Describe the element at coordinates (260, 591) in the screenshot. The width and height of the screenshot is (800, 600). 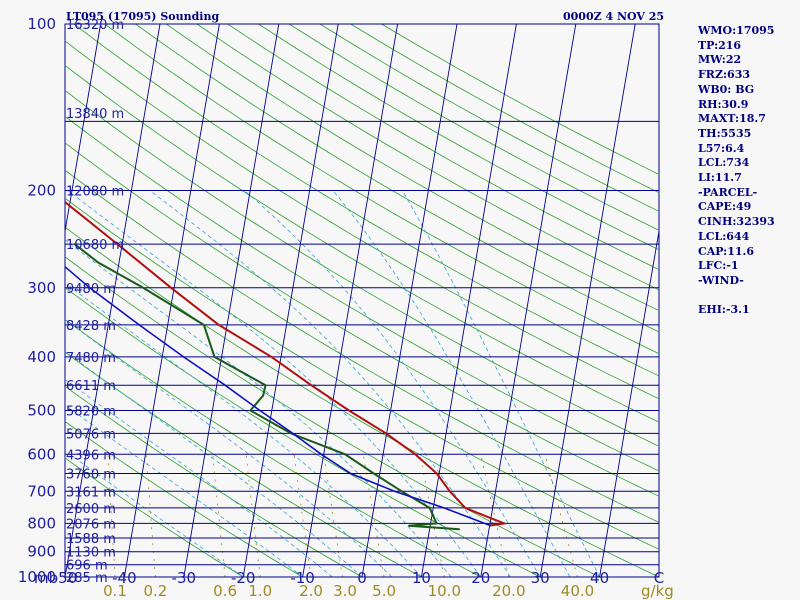
I see `mixing-ratio-tick-label: 1.0` at that location.